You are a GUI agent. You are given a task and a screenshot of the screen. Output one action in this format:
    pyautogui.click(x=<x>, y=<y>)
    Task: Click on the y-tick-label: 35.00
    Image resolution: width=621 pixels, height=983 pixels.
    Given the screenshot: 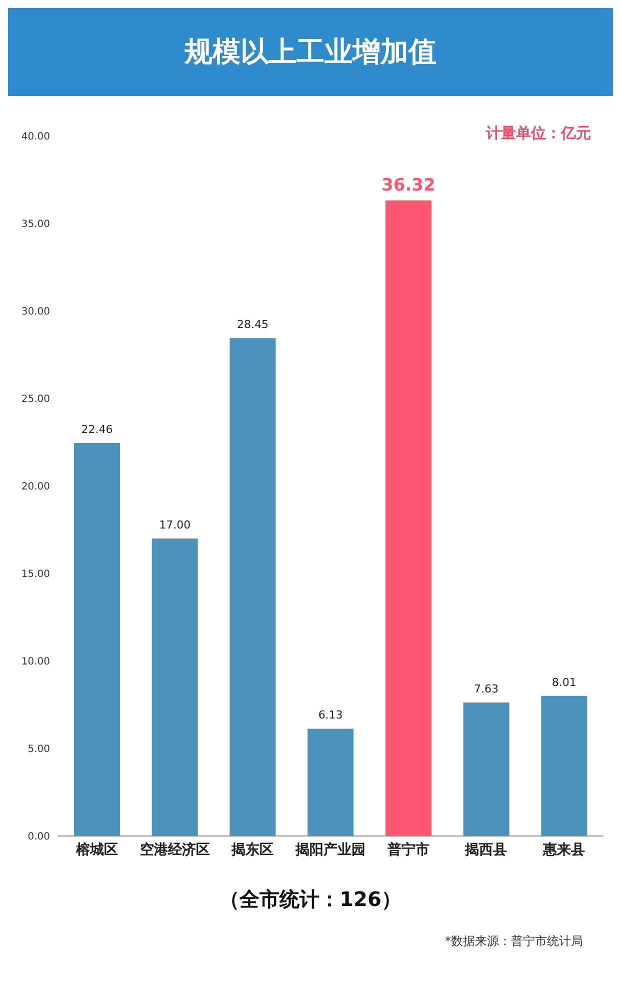 What is the action you would take?
    pyautogui.click(x=35, y=224)
    